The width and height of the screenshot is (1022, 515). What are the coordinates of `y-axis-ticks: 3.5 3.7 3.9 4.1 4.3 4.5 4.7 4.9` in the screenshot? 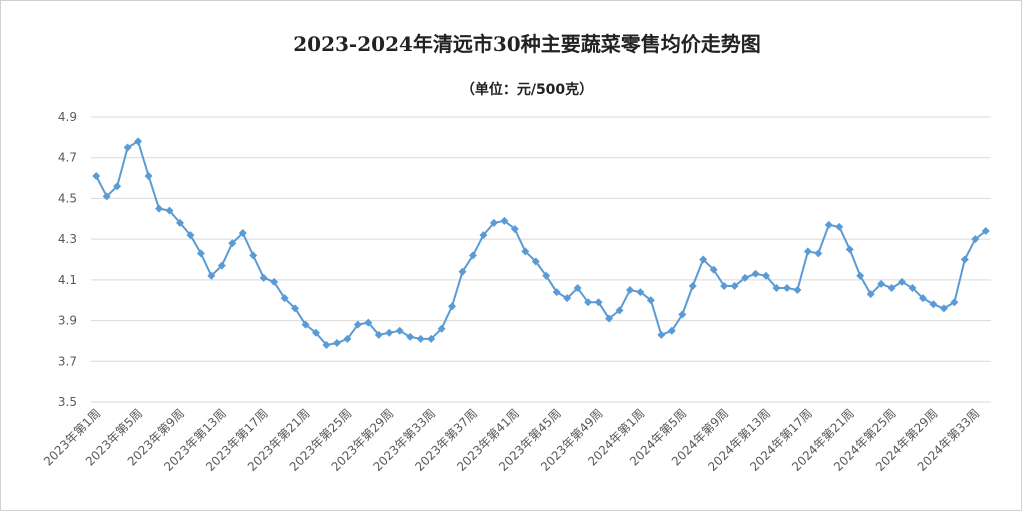 It's located at (67, 259).